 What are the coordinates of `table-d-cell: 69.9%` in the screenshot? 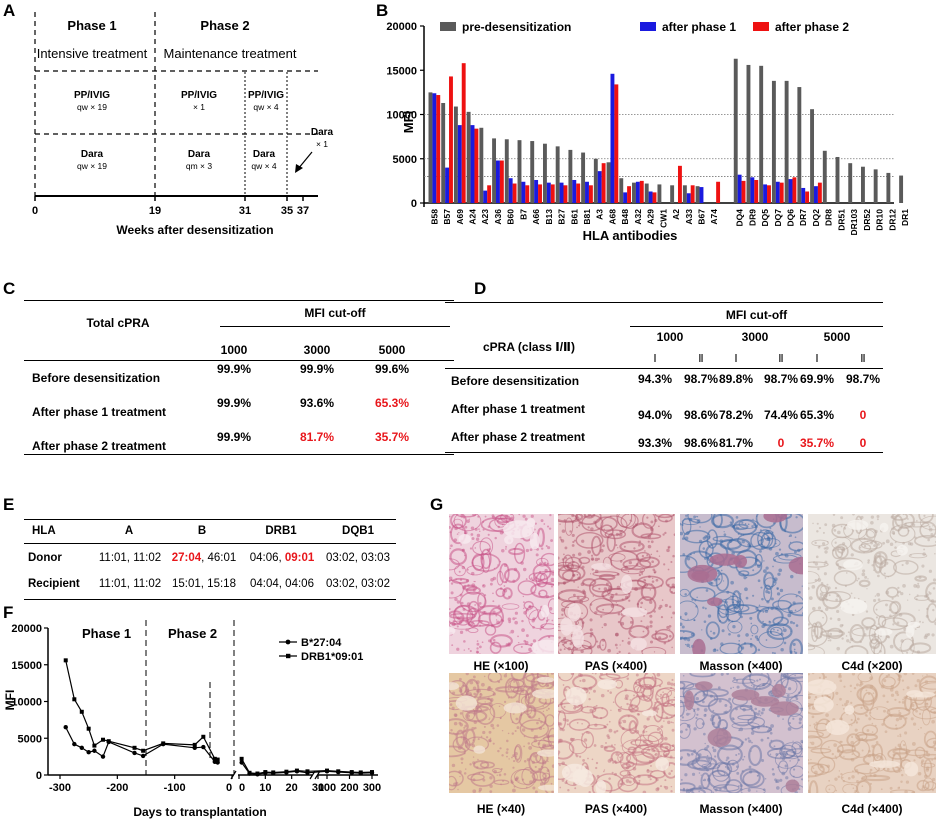 It's located at (817, 379).